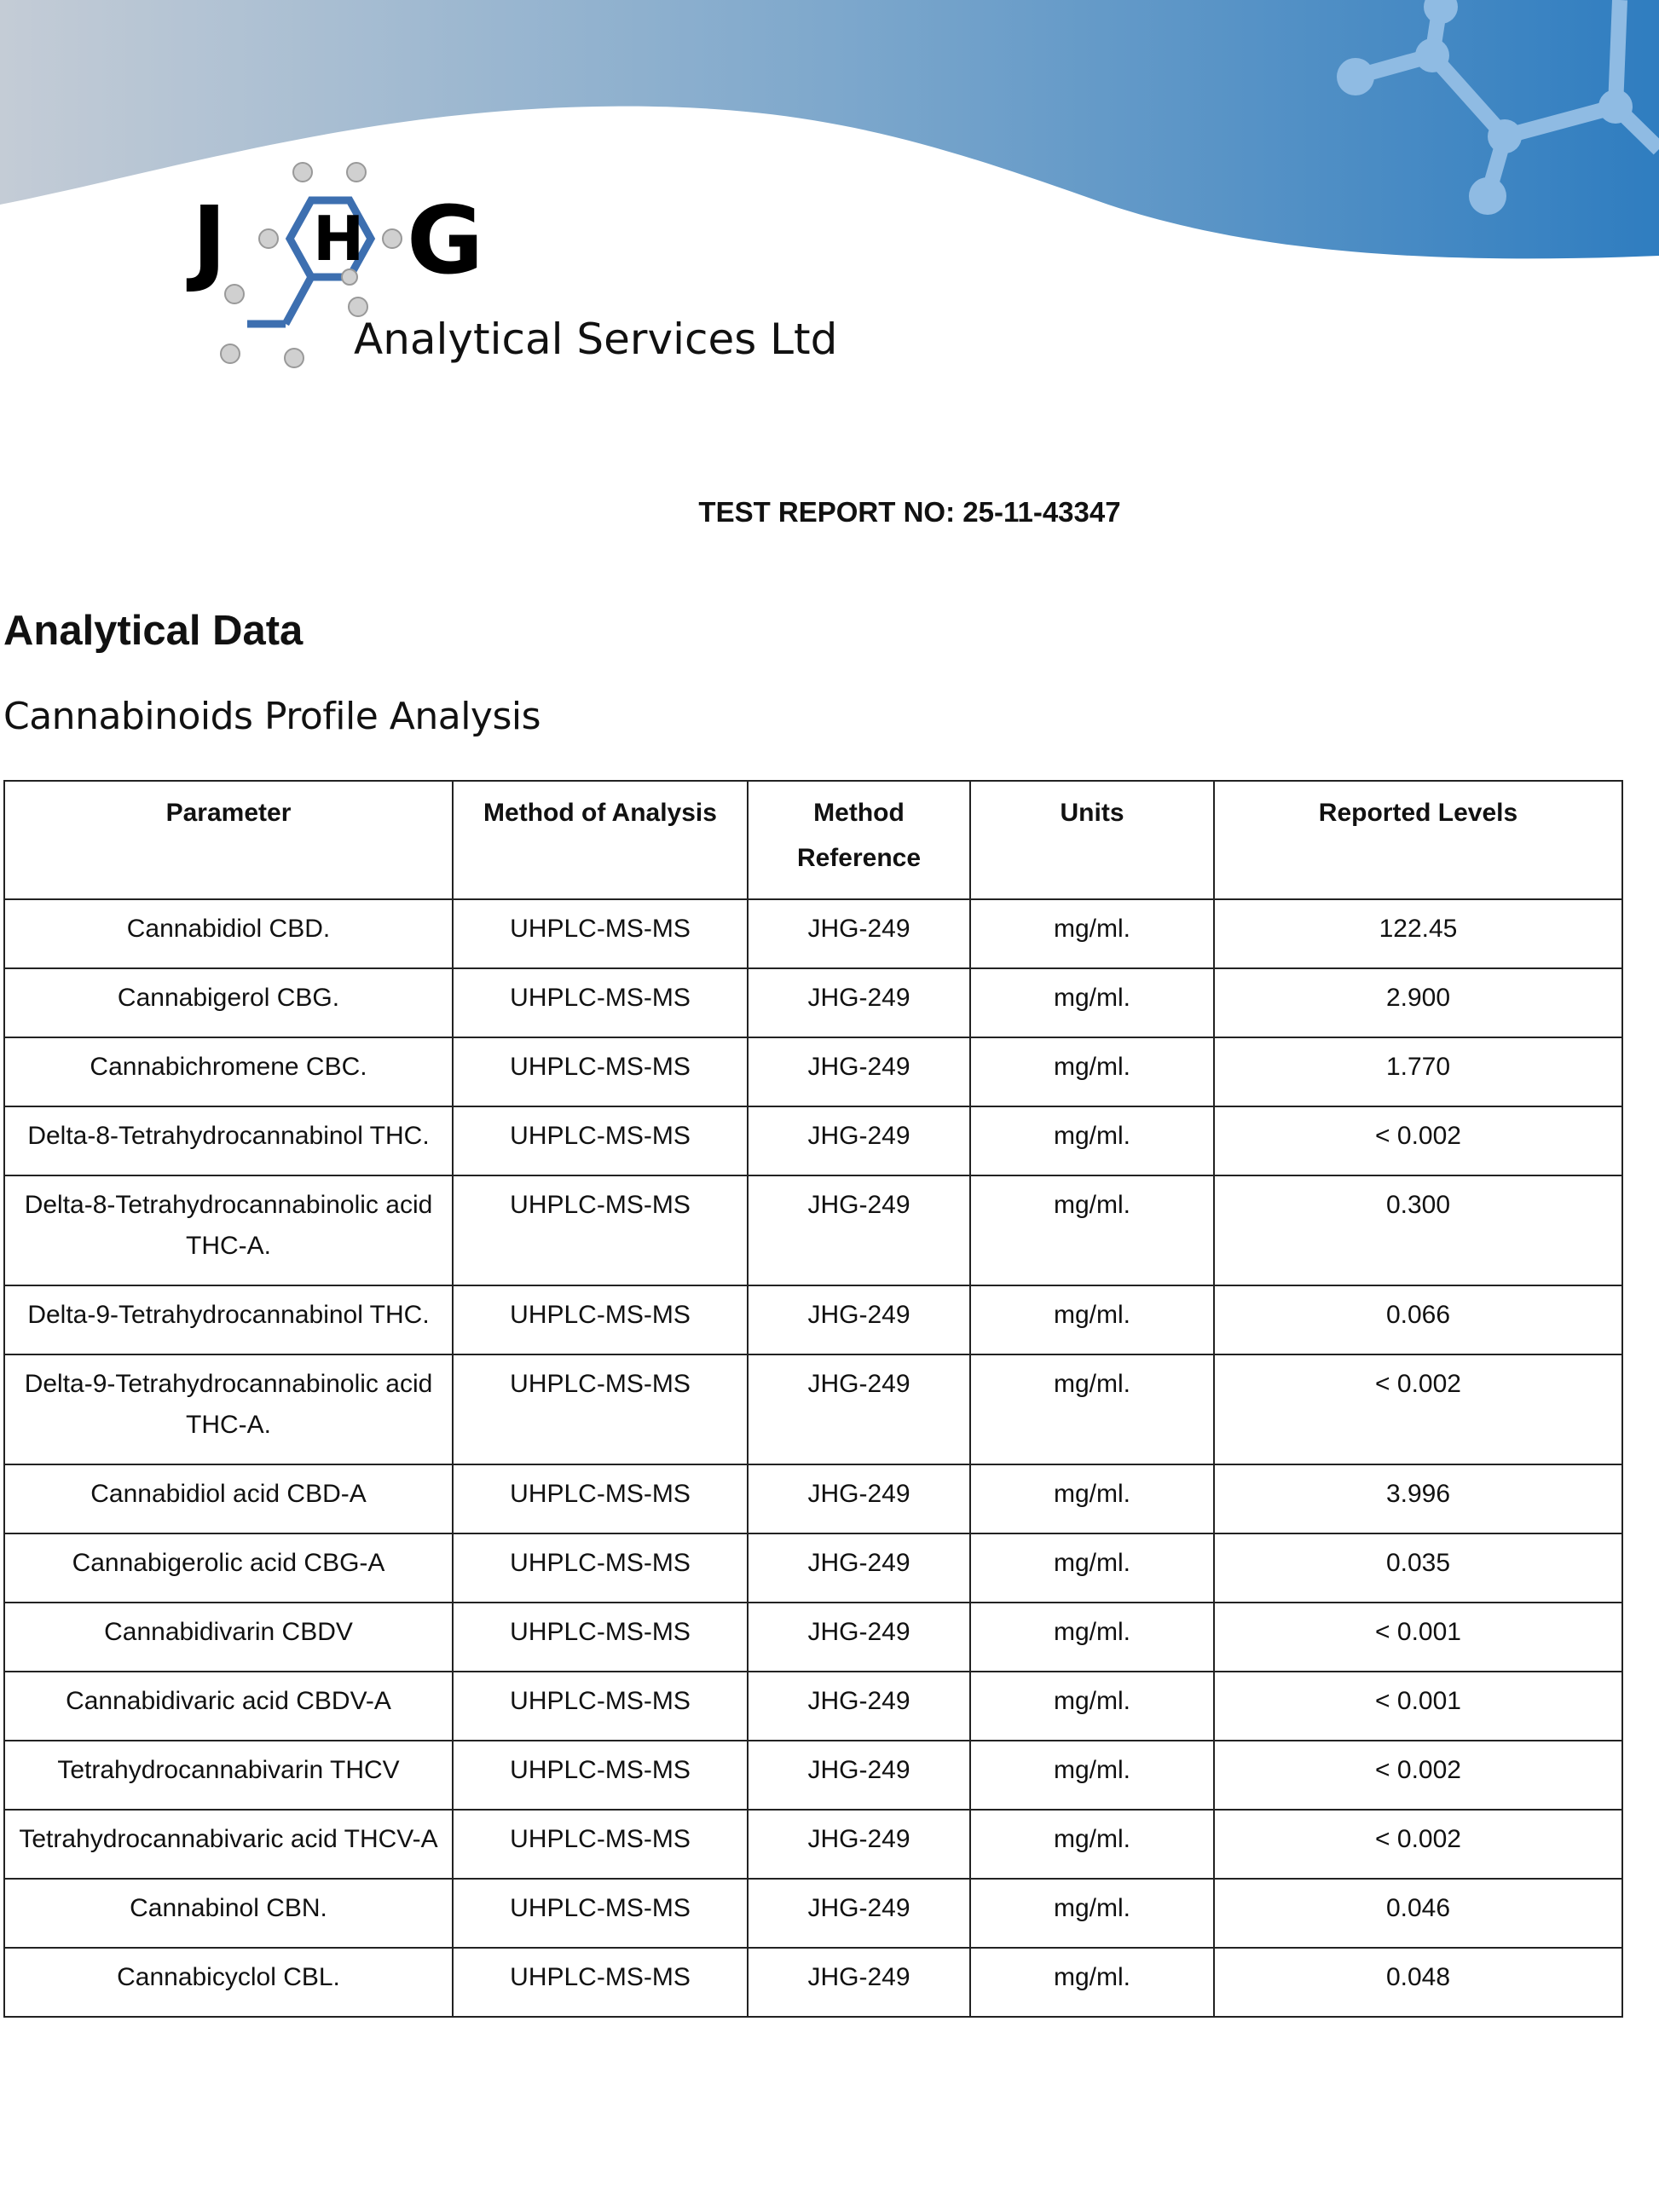  Describe the element at coordinates (229, 1913) in the screenshot. I see `parameter-cell: Cannabinol CBN.` at that location.